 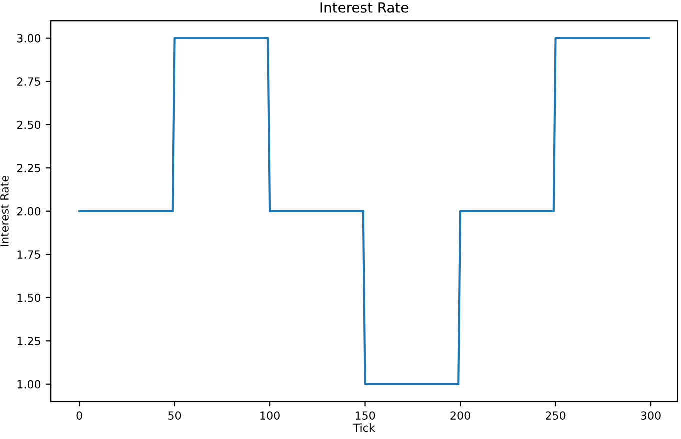 What do you see at coordinates (29, 255) in the screenshot?
I see `y-tick-label: 1.75` at bounding box center [29, 255].